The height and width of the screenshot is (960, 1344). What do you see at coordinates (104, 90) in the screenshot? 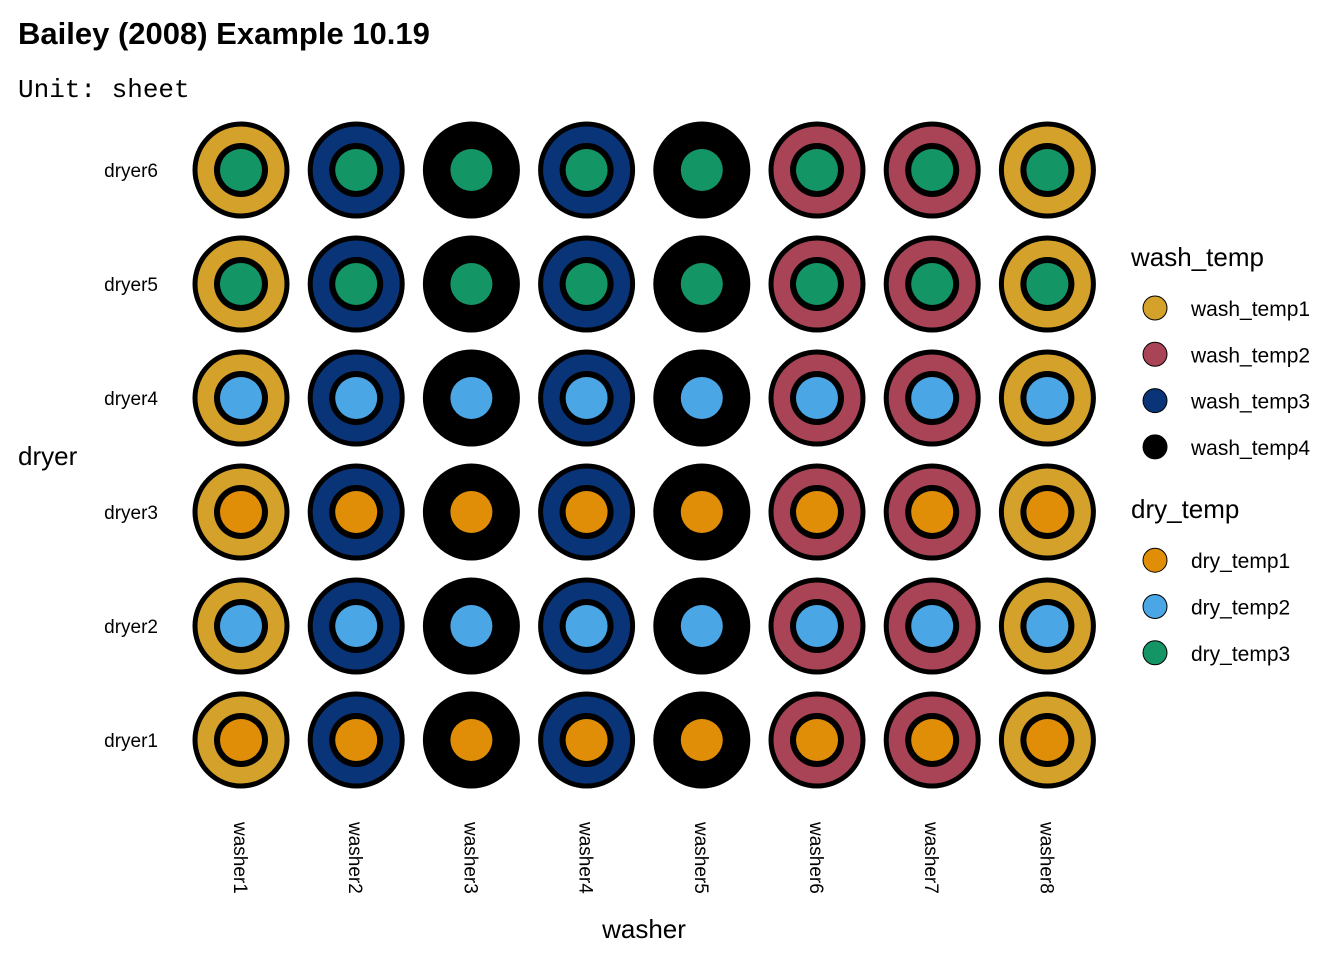
I see `chart-subtitle: Unit: sheet` at bounding box center [104, 90].